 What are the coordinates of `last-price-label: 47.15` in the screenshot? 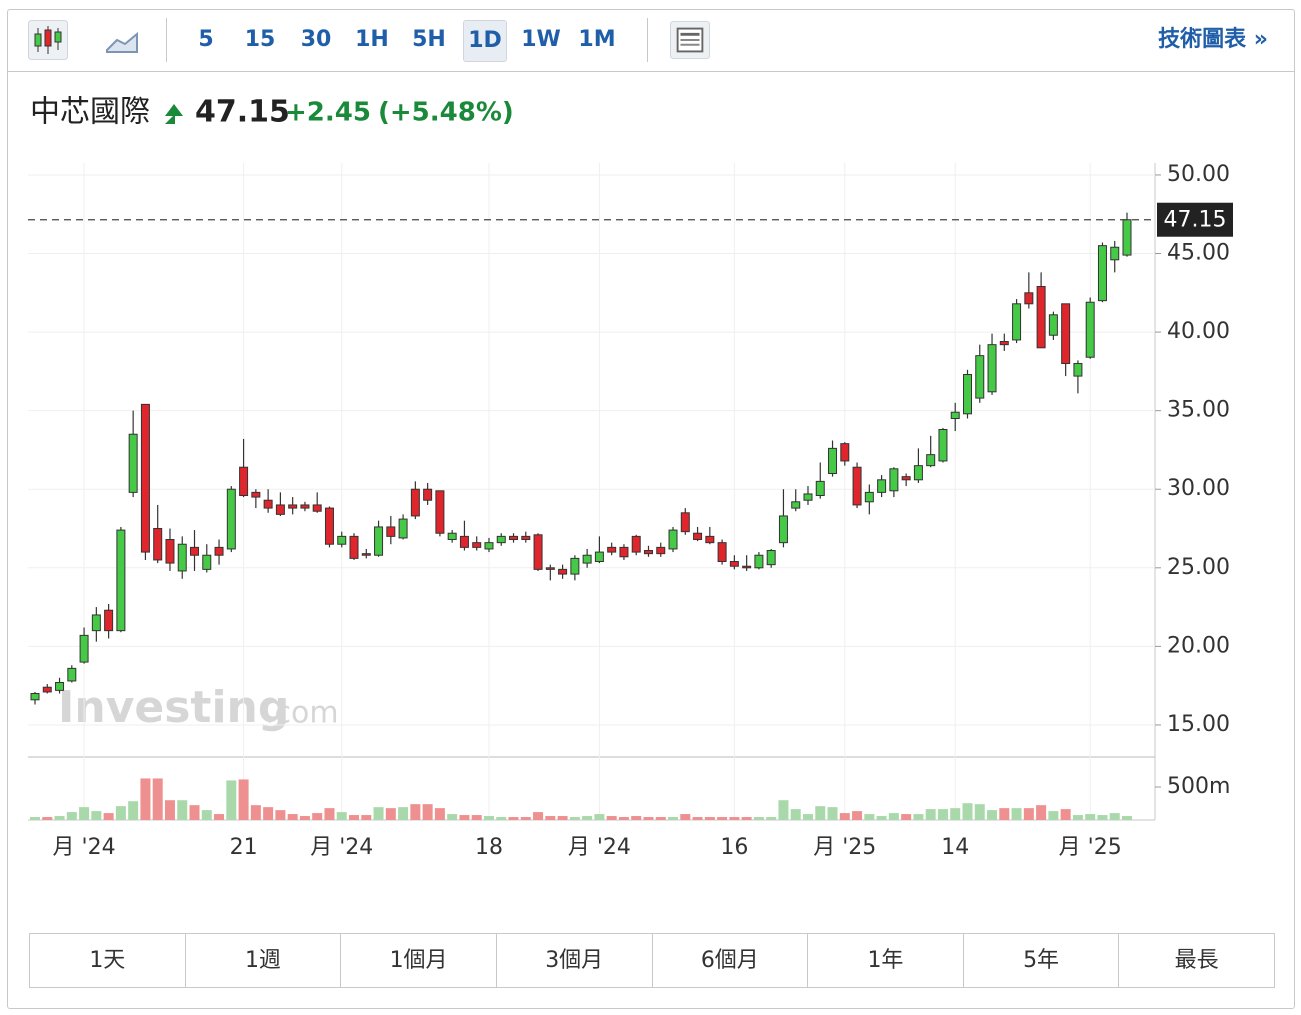 It's located at (1195, 220).